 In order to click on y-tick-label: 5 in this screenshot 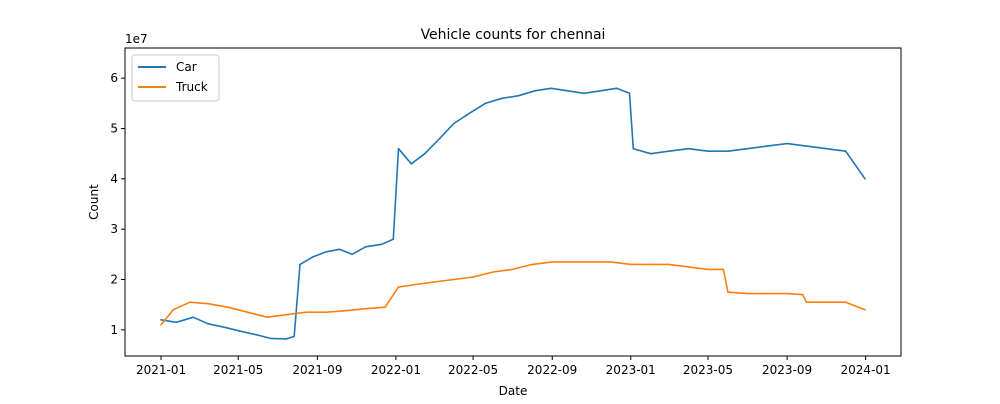, I will do `click(114, 129)`.